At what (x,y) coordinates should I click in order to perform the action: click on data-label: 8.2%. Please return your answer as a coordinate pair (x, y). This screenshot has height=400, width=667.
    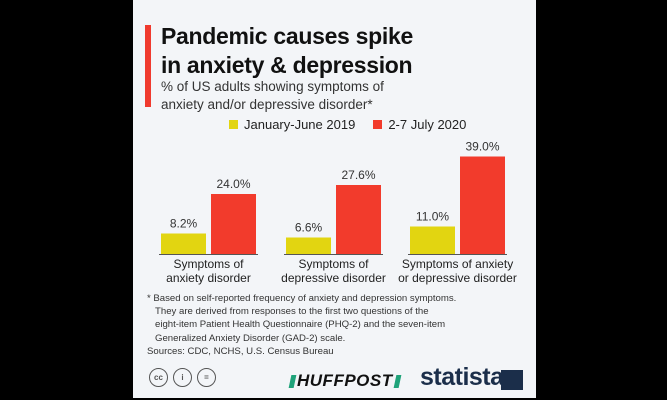
    Looking at the image, I should click on (184, 224).